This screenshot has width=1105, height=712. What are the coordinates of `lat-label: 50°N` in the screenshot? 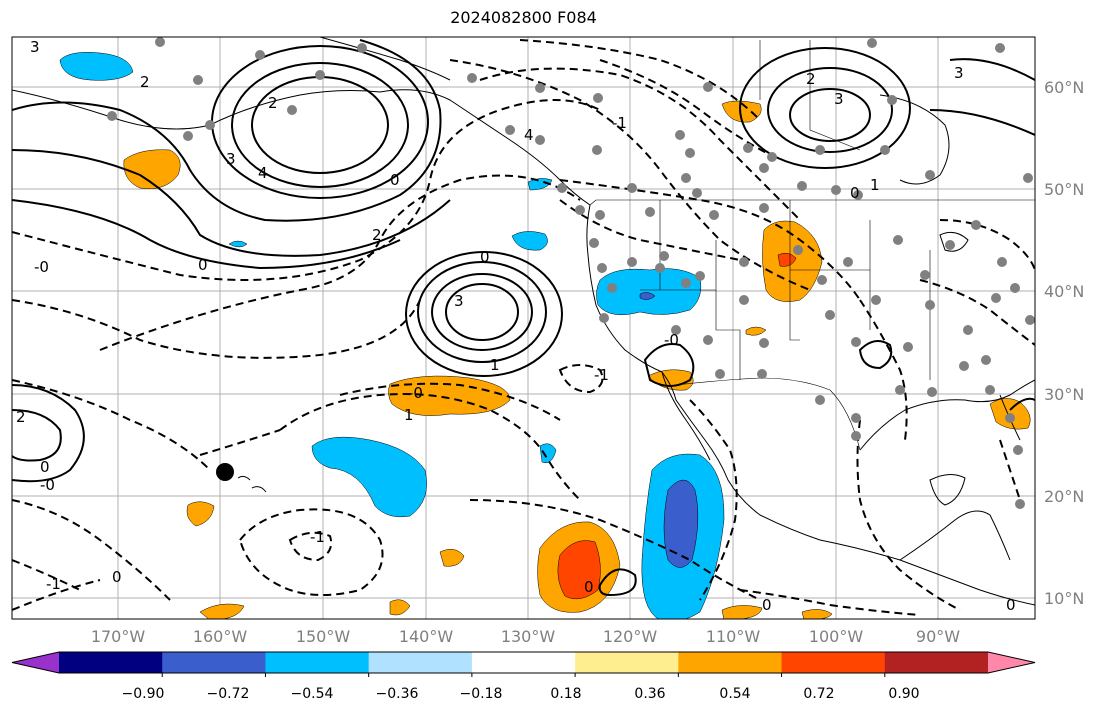 It's located at (1064, 189).